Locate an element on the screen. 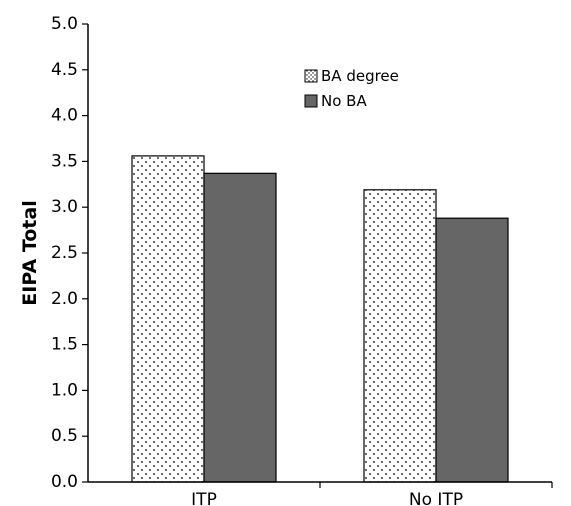  legend: BA degree No BA is located at coordinates (351, 88).